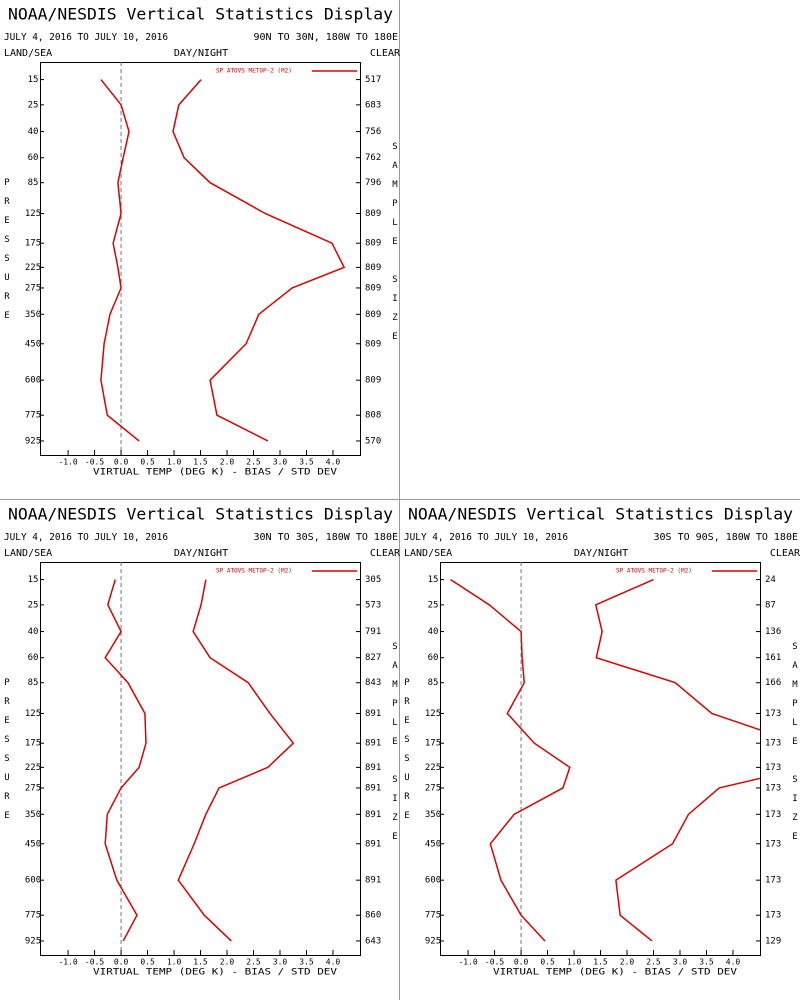 The width and height of the screenshot is (800, 1000). Describe the element at coordinates (385, 553) in the screenshot. I see `clear-label: CLEAR` at that location.